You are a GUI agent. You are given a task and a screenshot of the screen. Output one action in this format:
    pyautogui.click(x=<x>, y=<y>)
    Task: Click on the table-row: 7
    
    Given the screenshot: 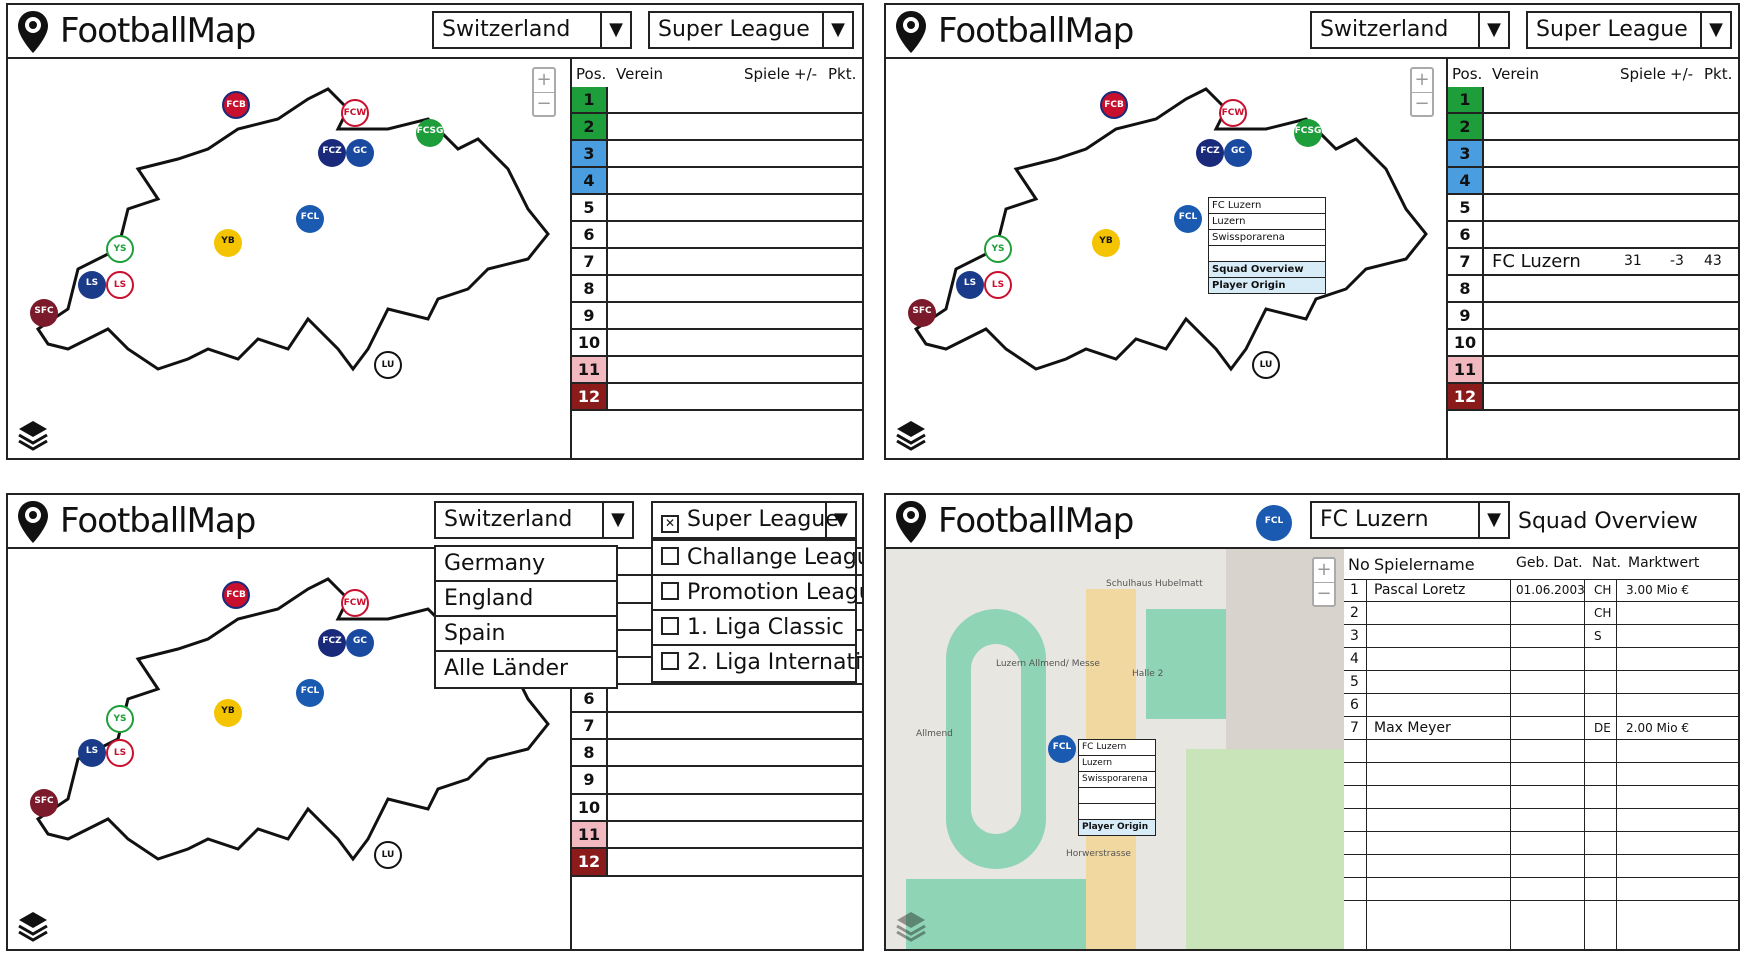 What is the action you would take?
    pyautogui.click(x=717, y=262)
    